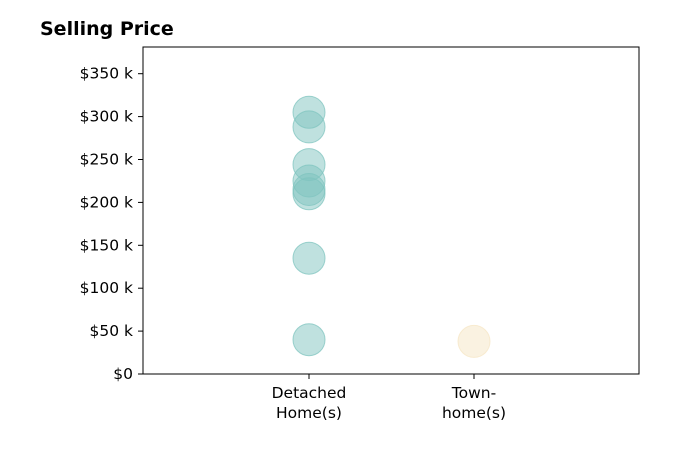  I want to click on x-tick-label: Detached, so click(309, 393).